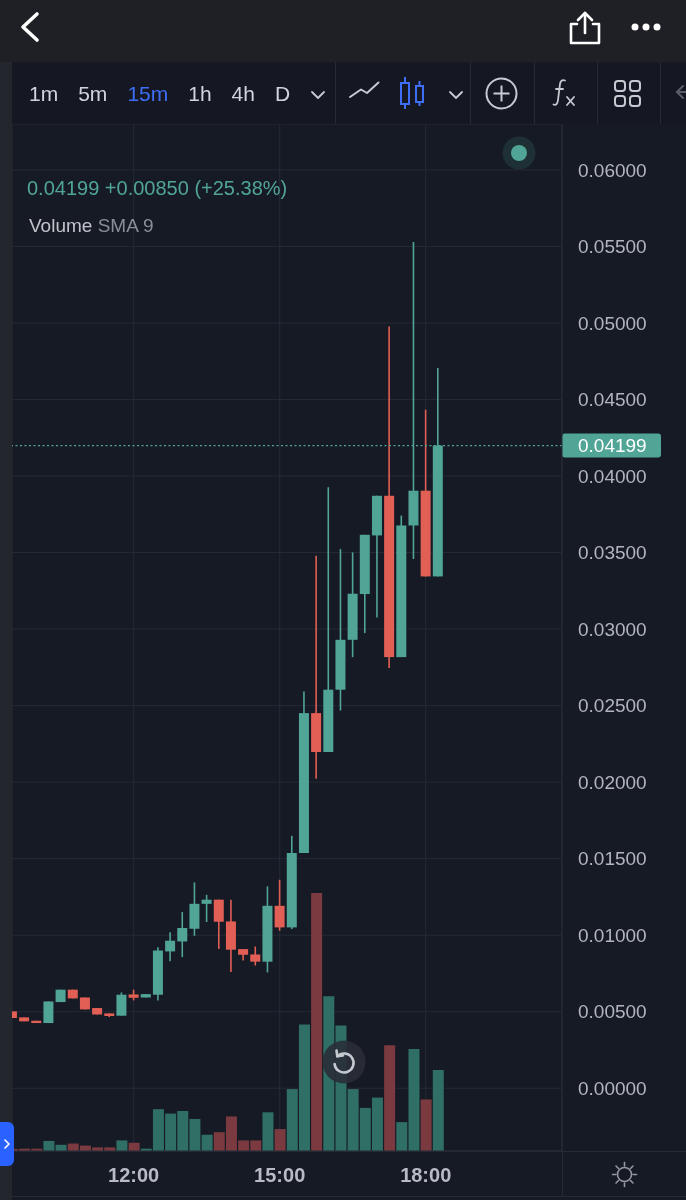  What do you see at coordinates (134, 1175) in the screenshot?
I see `x-tick-label: 12:00` at bounding box center [134, 1175].